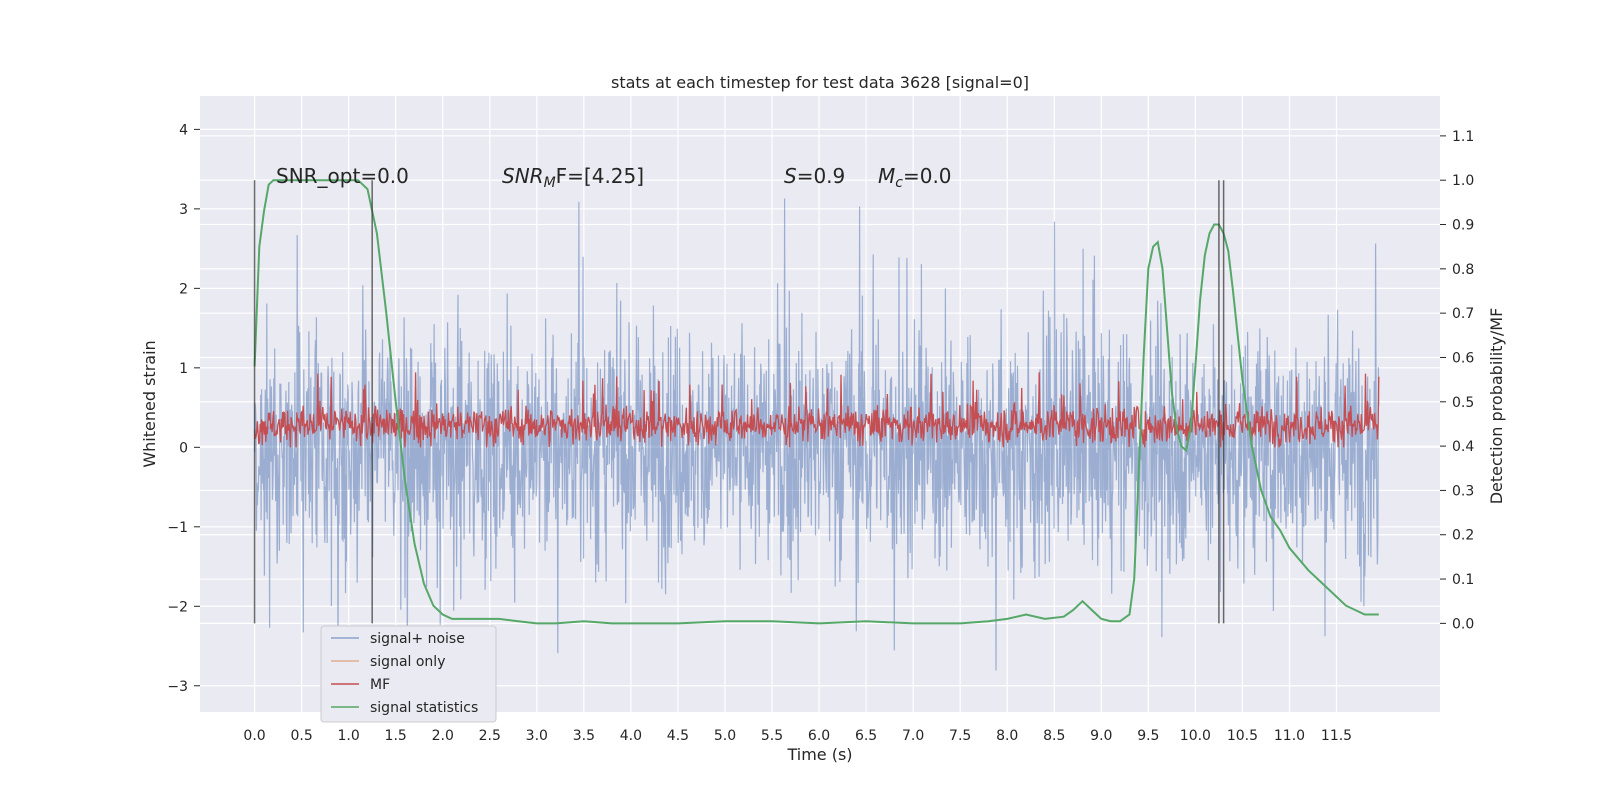 The image size is (1600, 804). I want to click on x-tick-label: 4.0, so click(631, 736).